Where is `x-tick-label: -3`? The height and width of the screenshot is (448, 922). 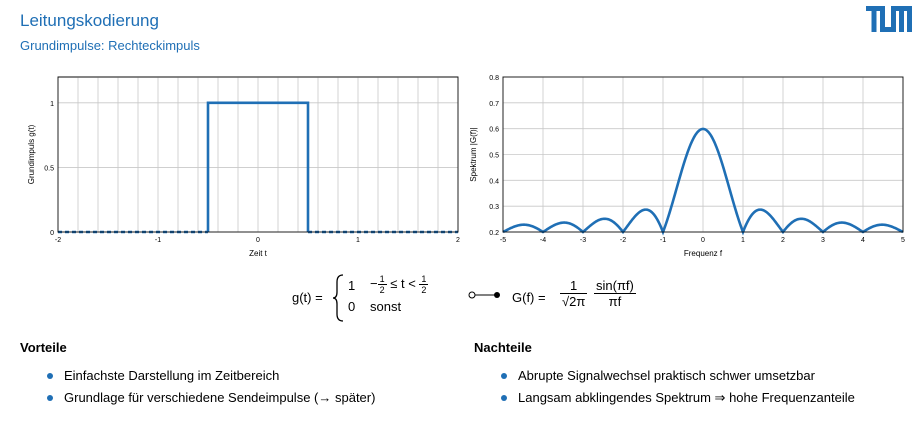 x-tick-label: -3 is located at coordinates (583, 240).